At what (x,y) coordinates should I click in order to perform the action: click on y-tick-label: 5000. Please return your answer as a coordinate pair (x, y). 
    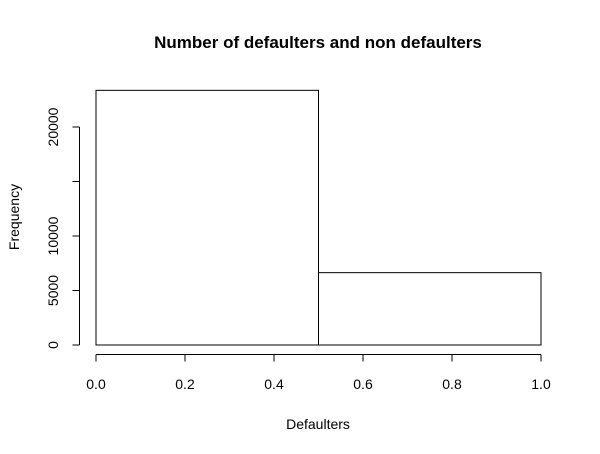
    Looking at the image, I should click on (53, 290).